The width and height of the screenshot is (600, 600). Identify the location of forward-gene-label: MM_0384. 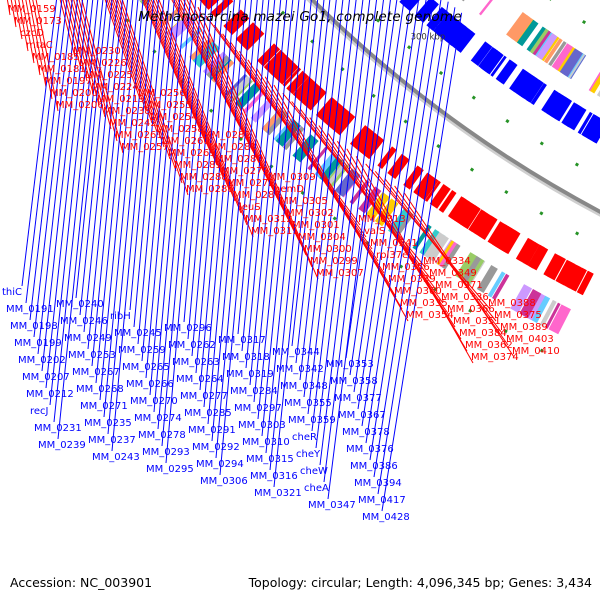
(483, 333).